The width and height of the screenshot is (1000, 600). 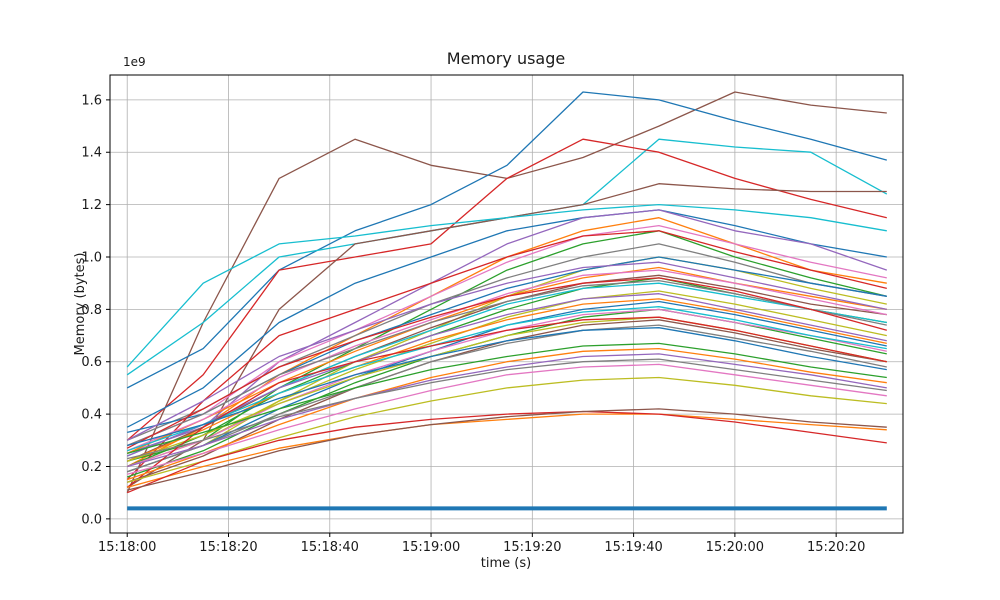 What do you see at coordinates (91, 467) in the screenshot?
I see `y-tick-label: 0.2` at bounding box center [91, 467].